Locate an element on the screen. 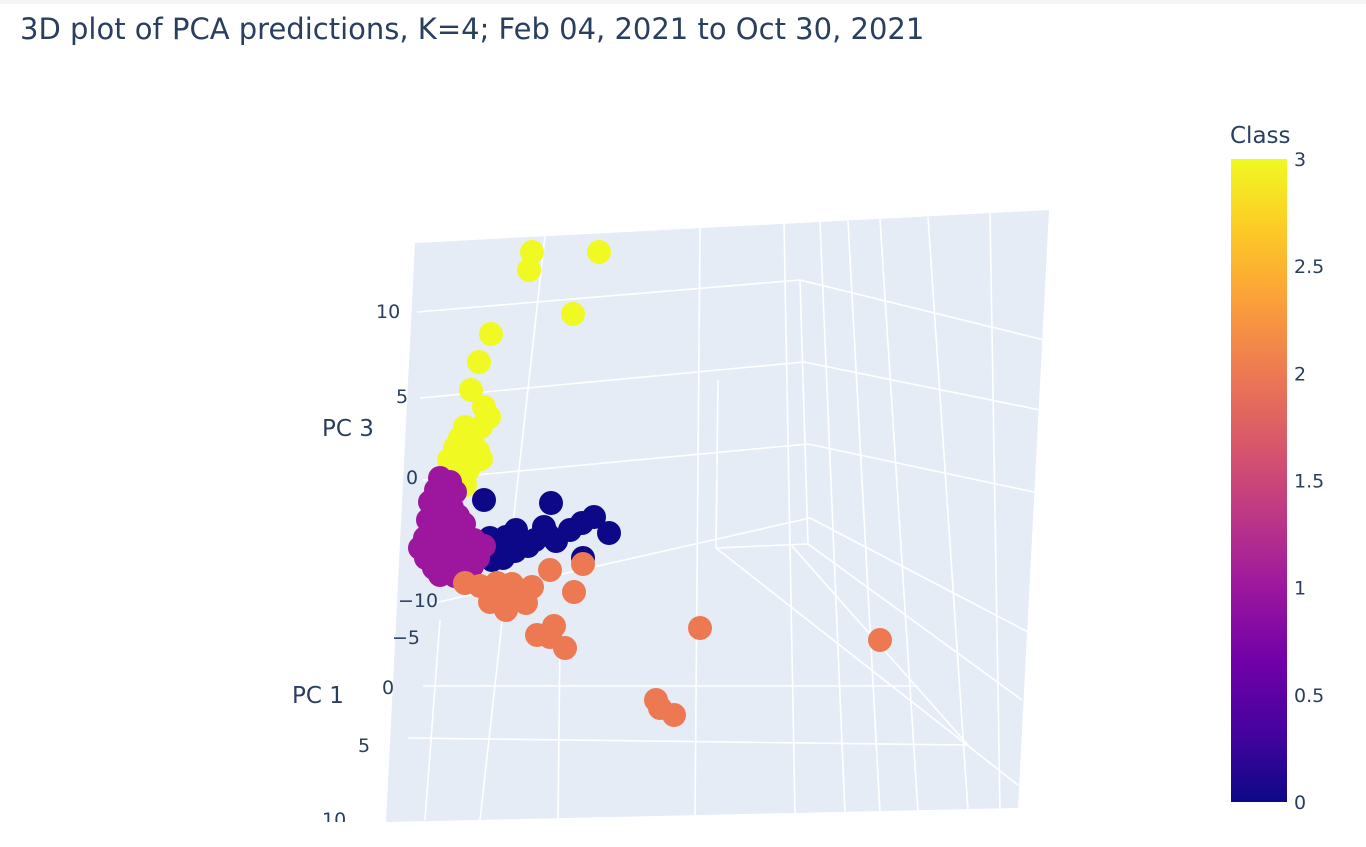 Image resolution: width=1366 pixels, height=847 pixels. colorbar-ticks: 3 2.5 2 1.5 1 0.5 0 is located at coordinates (1309, 481).